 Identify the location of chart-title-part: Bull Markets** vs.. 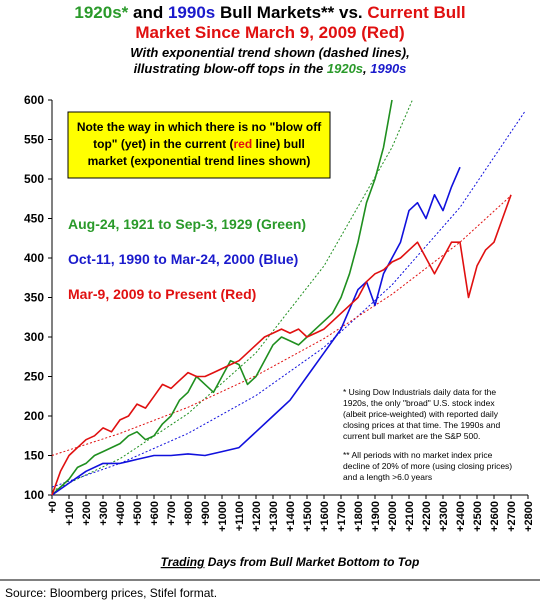
(291, 12).